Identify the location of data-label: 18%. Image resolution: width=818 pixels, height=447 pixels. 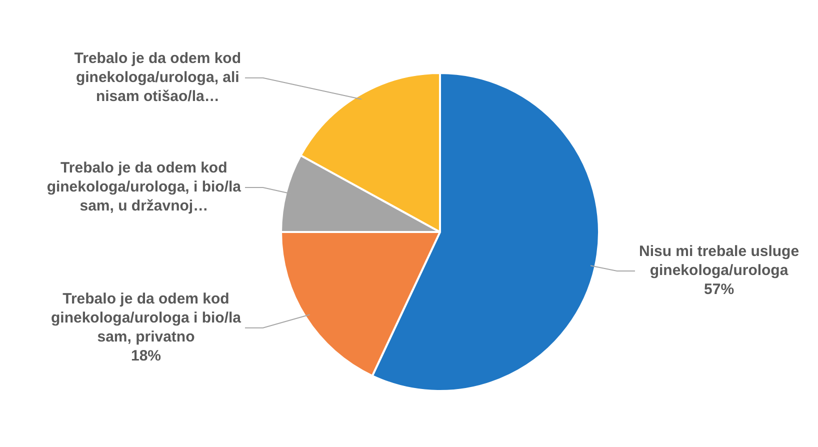
(146, 356).